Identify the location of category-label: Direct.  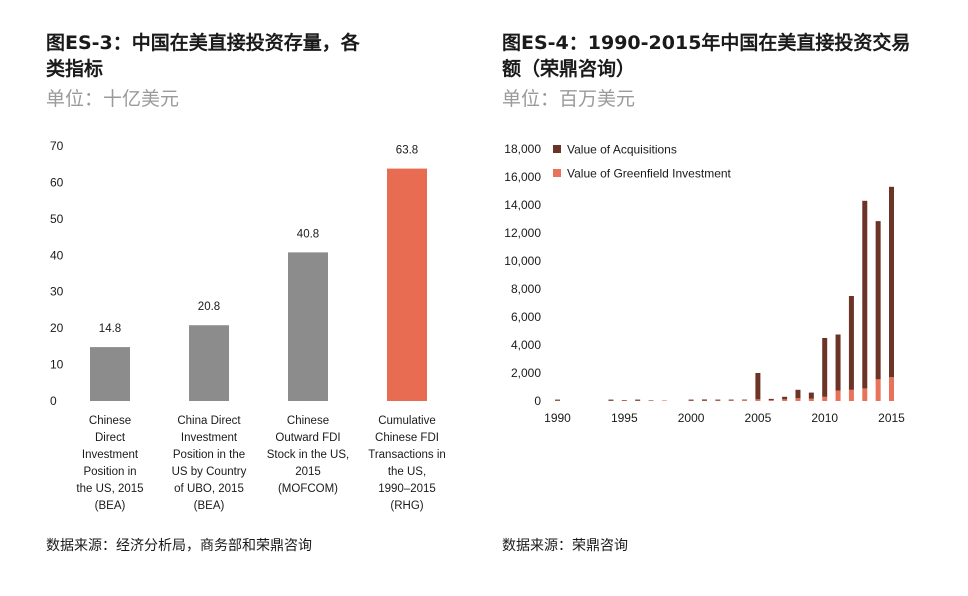
(110, 438).